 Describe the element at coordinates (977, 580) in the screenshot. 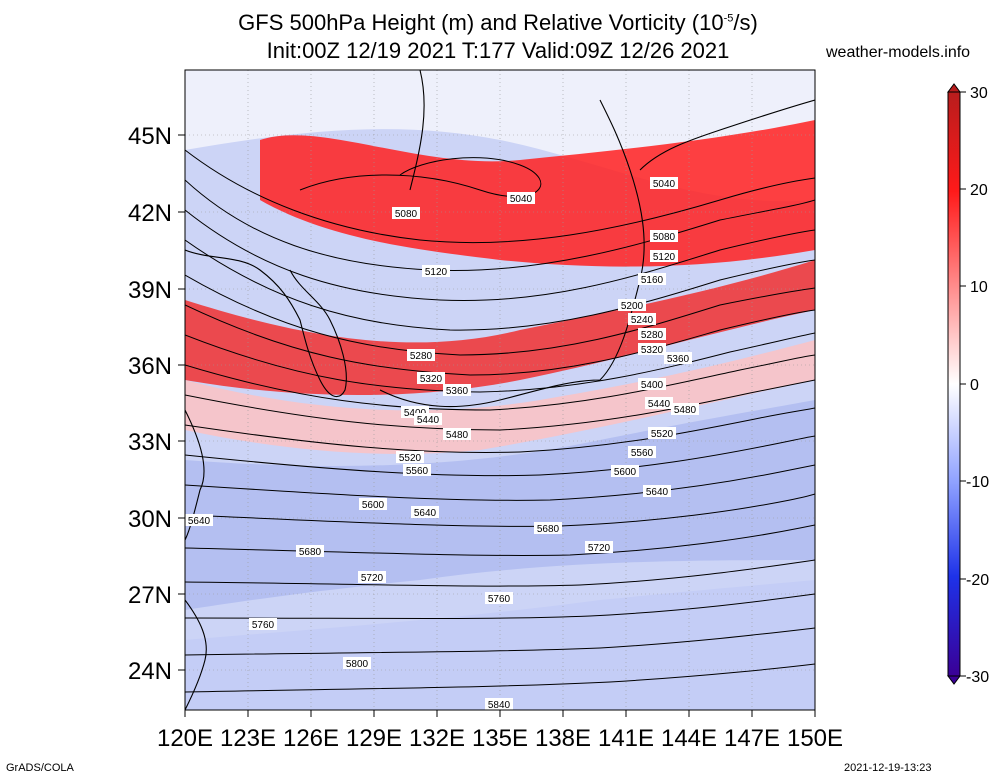

I see `colorbar-label: -20` at that location.